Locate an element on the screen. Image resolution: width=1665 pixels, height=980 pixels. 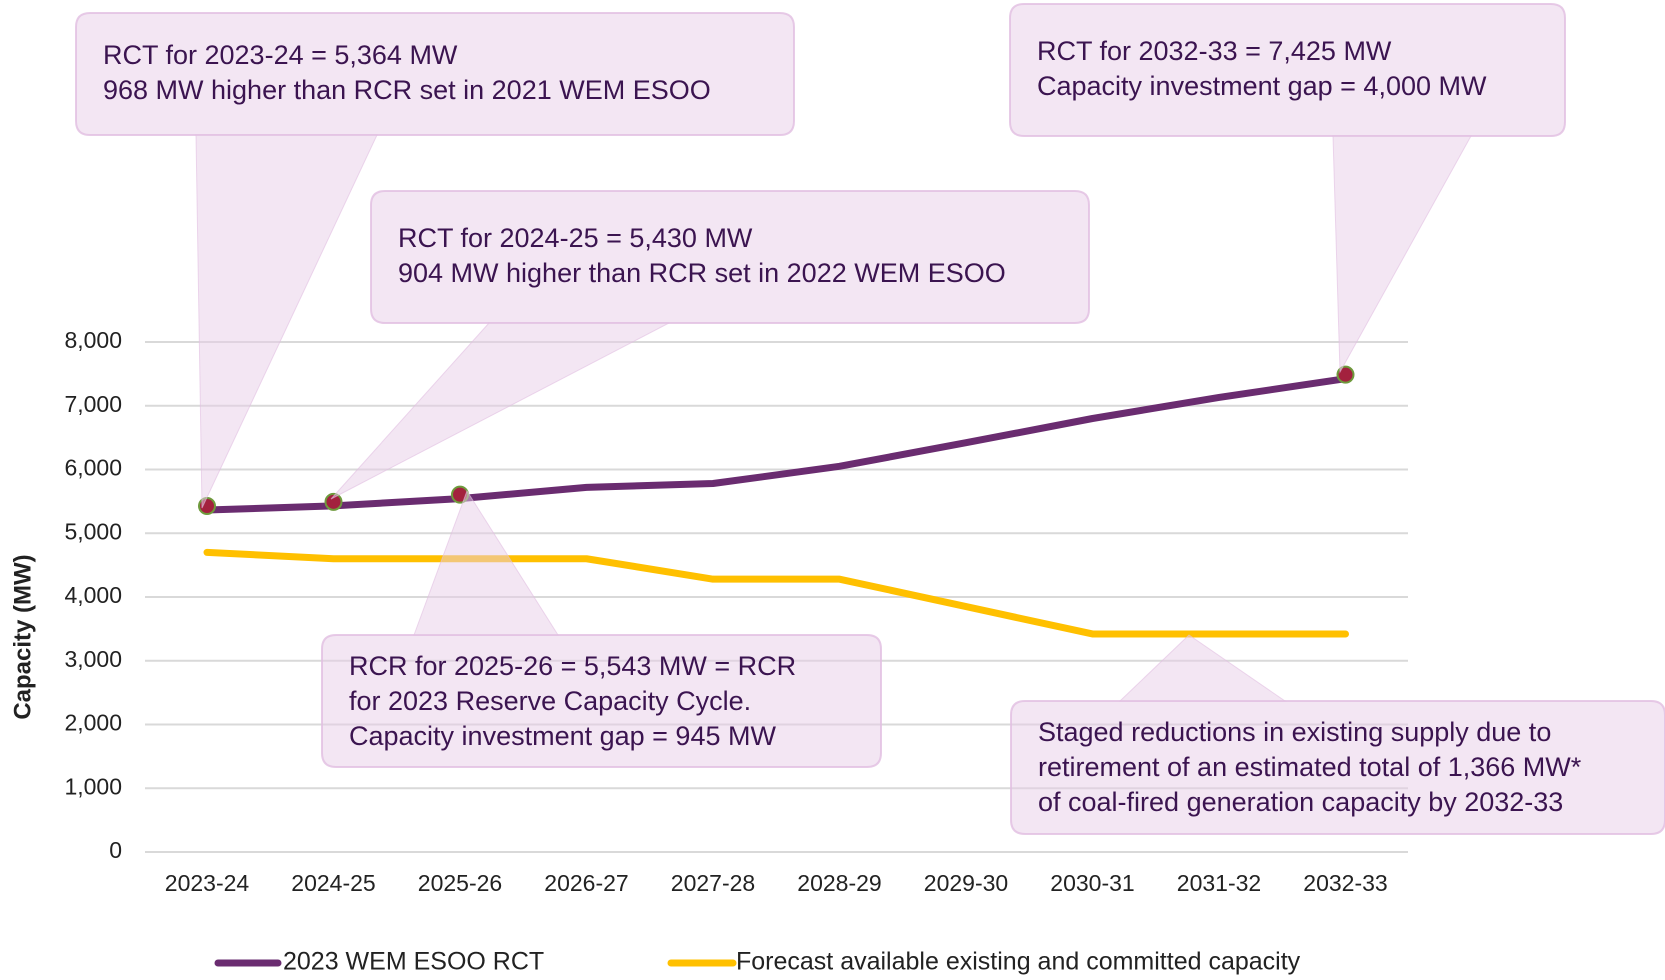
x-tick-label: 2026-27 is located at coordinates (586, 883).